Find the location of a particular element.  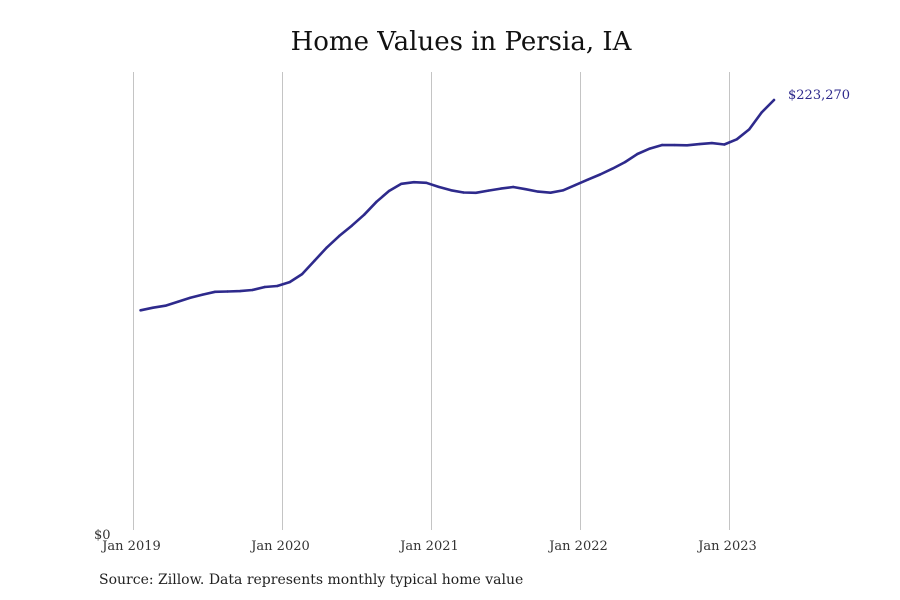

x-tick-label-3: Jan 2022 is located at coordinates (577, 546).